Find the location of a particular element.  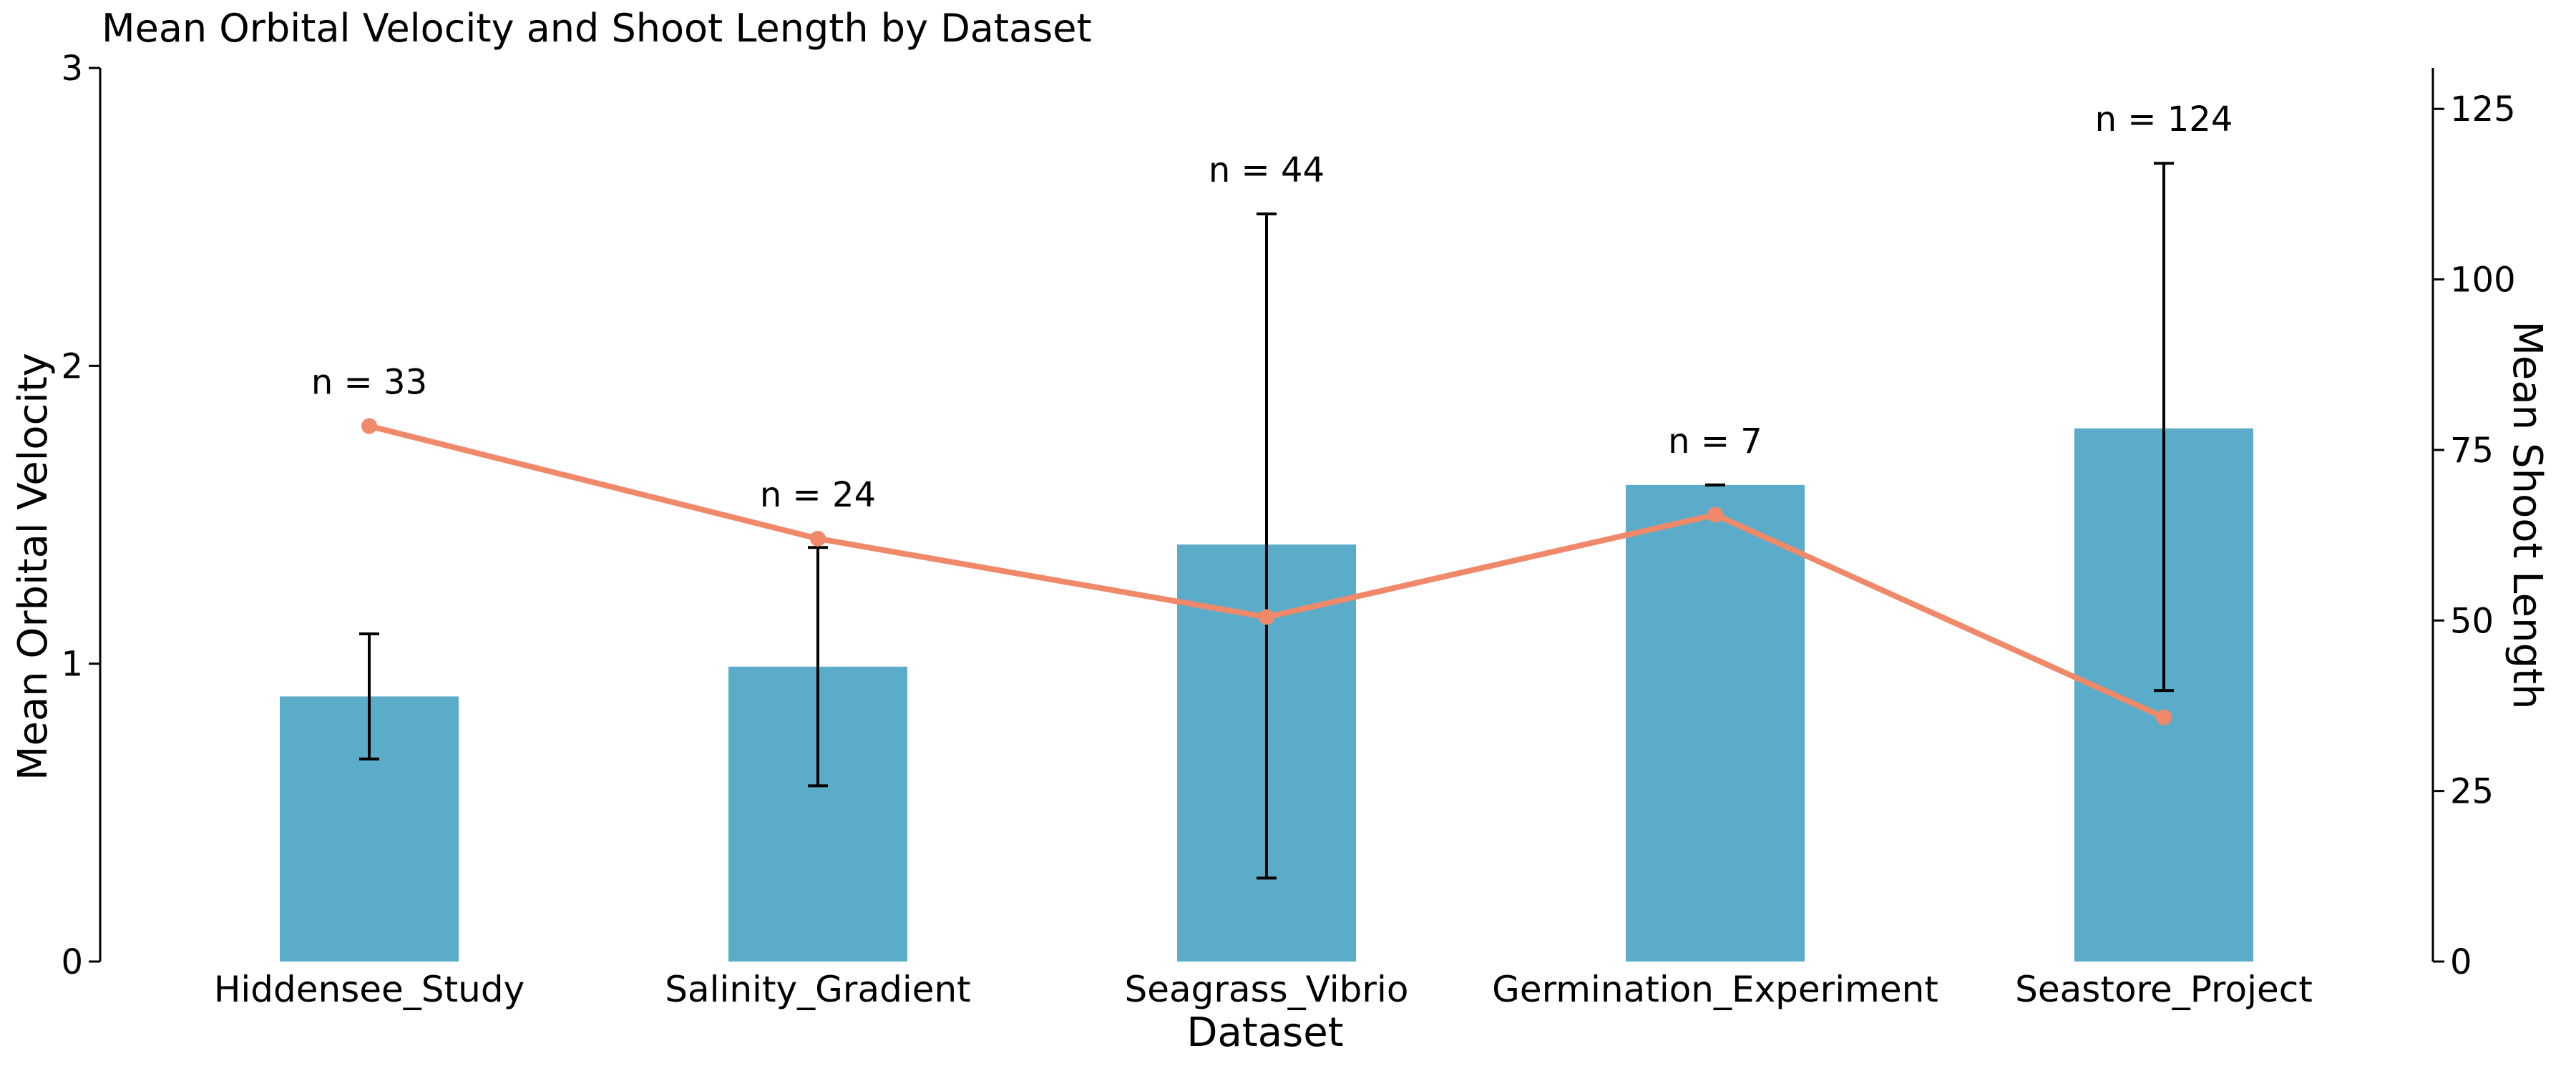

right-axis-tick-label: 50 is located at coordinates (2472, 621).